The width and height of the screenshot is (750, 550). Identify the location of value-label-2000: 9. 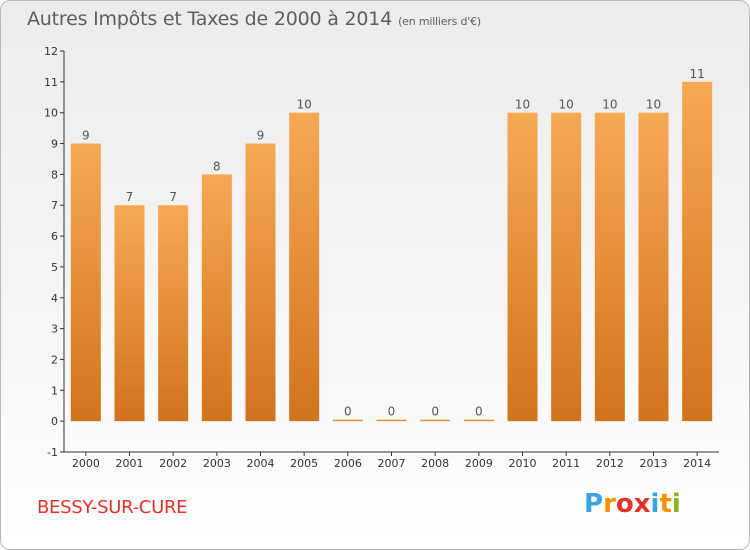
(86, 136).